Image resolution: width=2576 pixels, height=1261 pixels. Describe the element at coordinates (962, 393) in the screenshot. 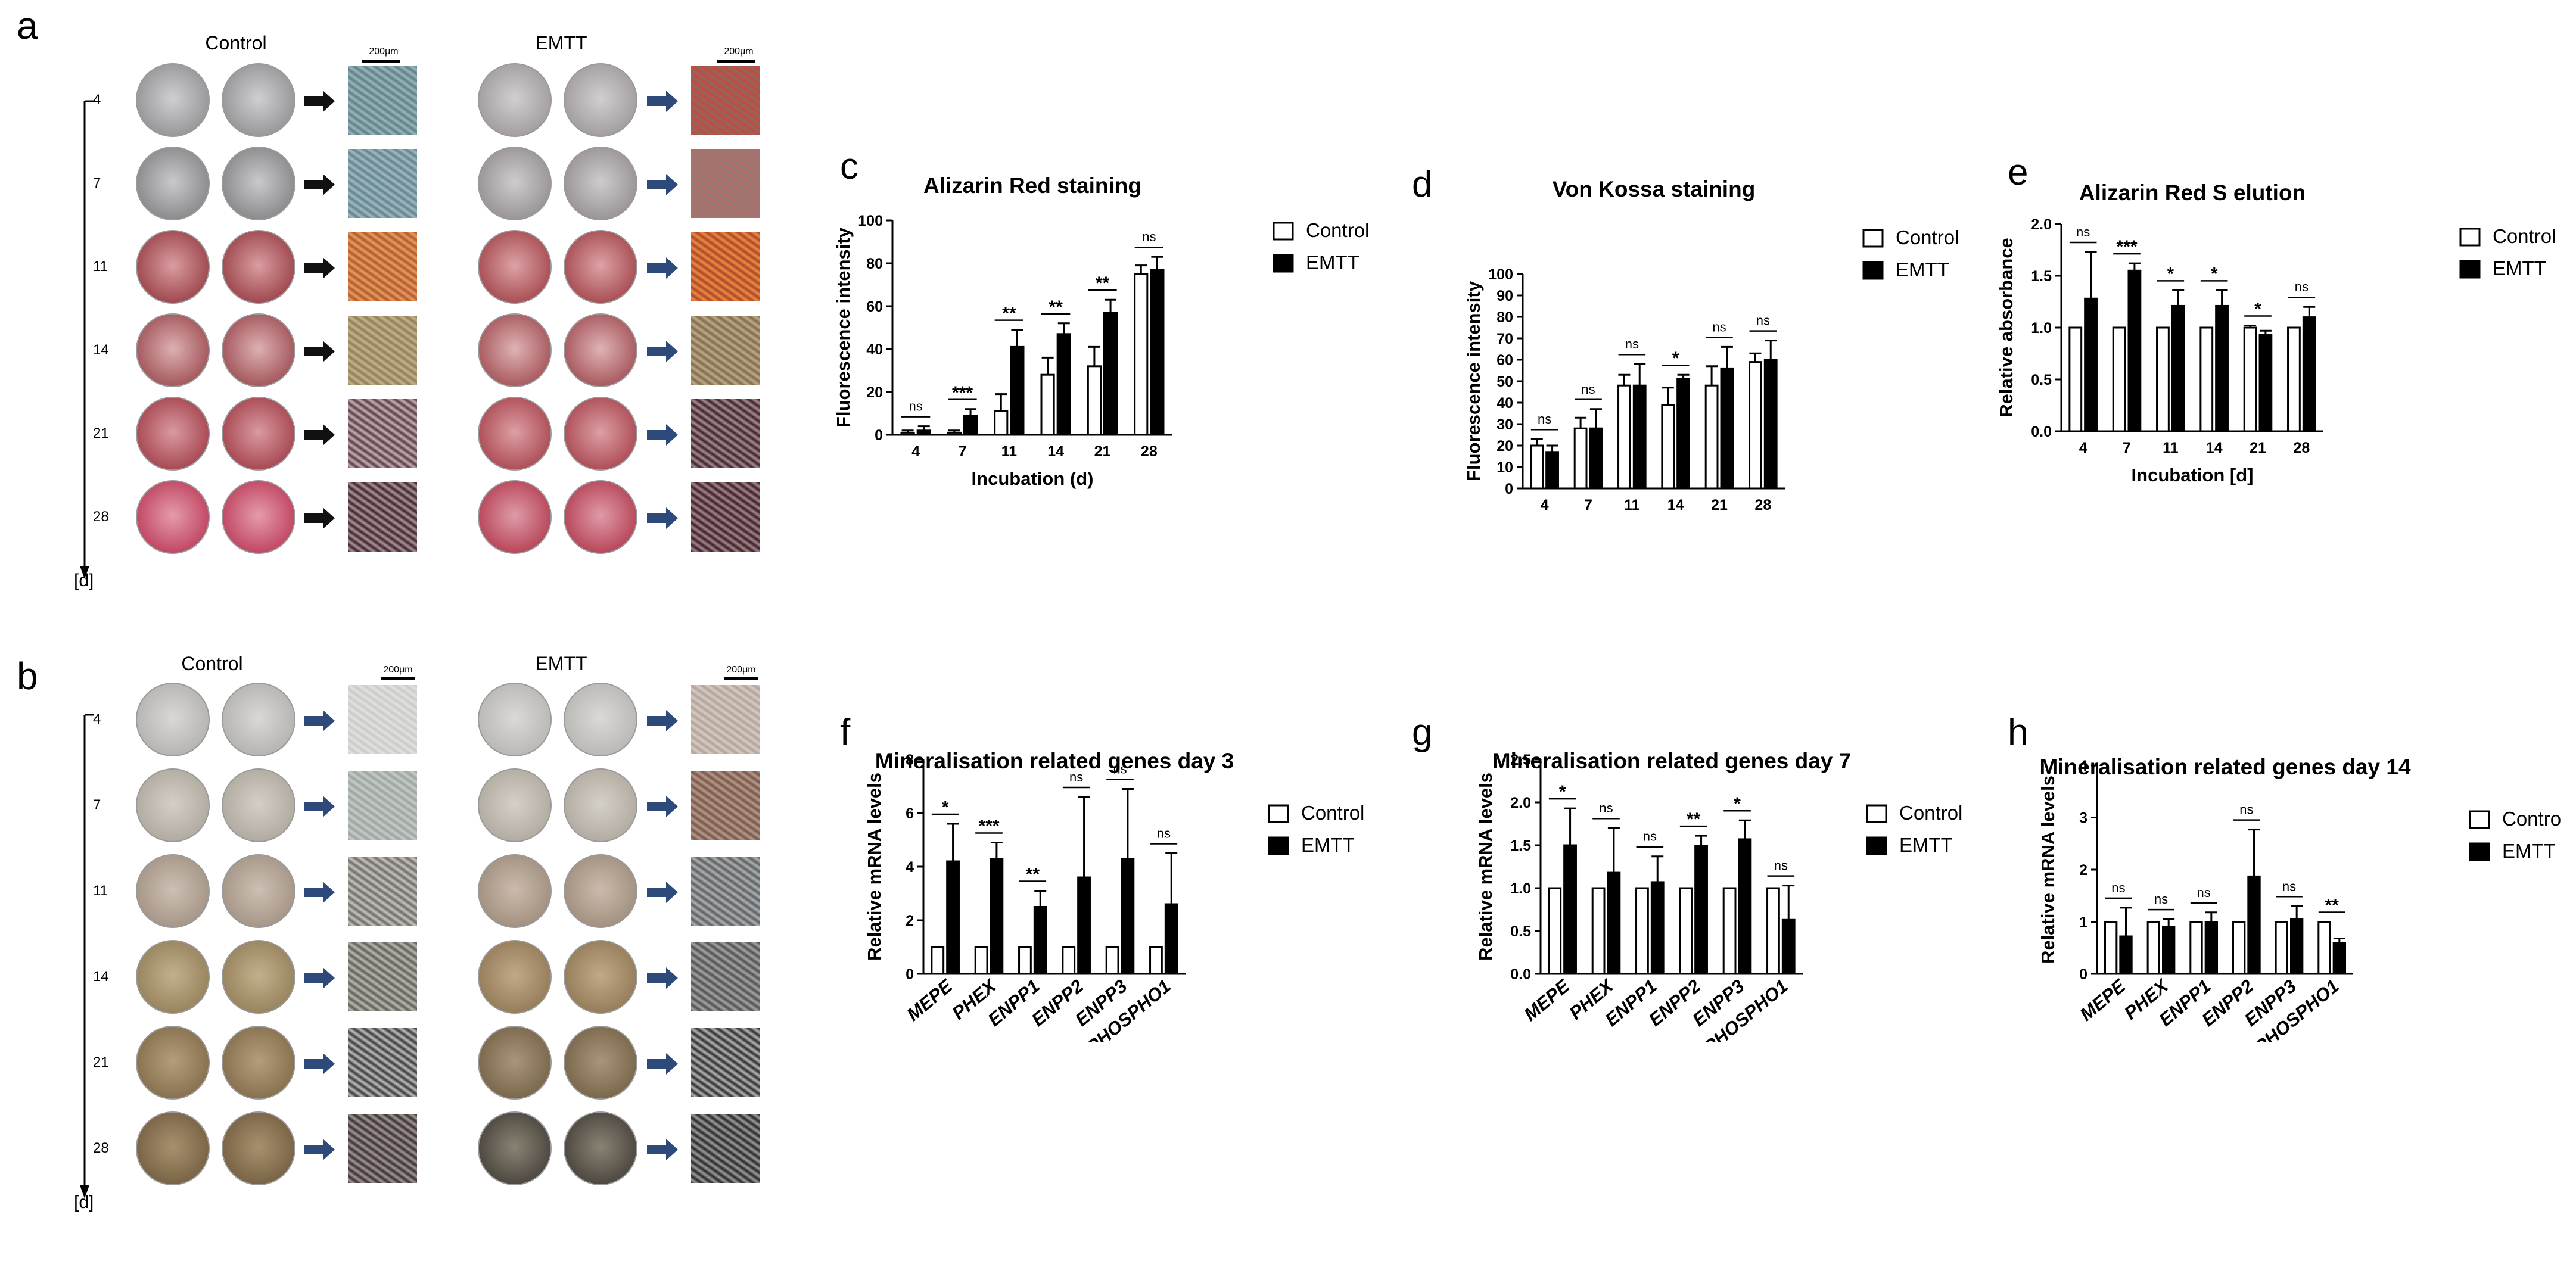

I see `significance-label: ***` at that location.